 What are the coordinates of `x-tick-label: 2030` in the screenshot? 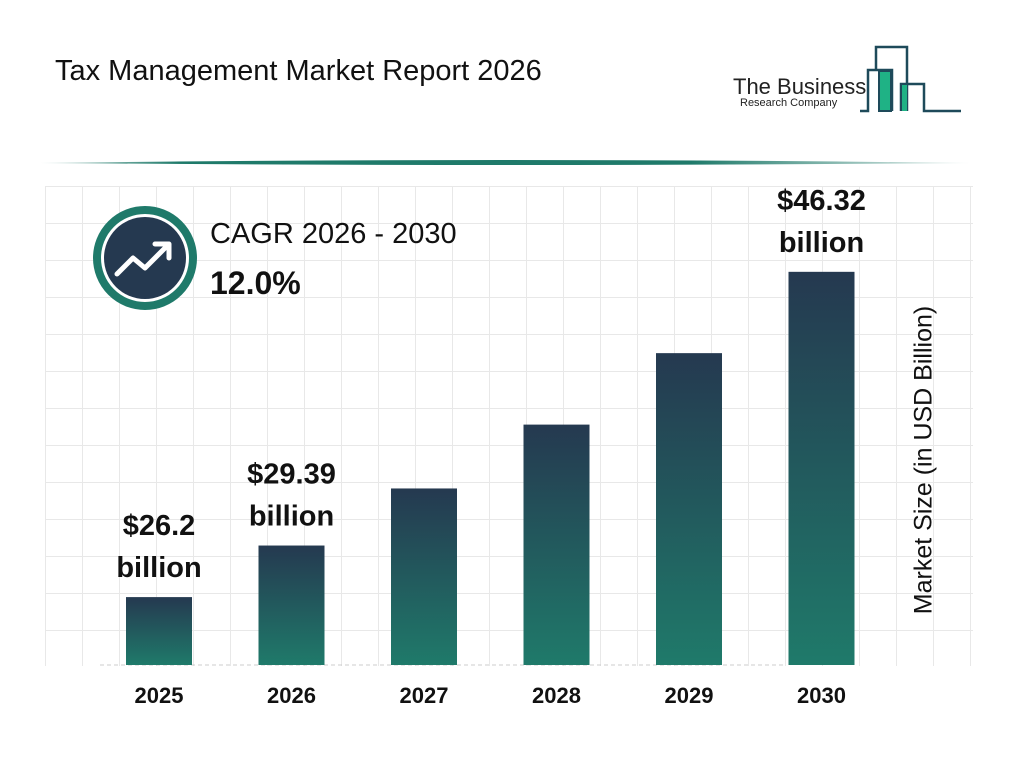 It's located at (821, 695).